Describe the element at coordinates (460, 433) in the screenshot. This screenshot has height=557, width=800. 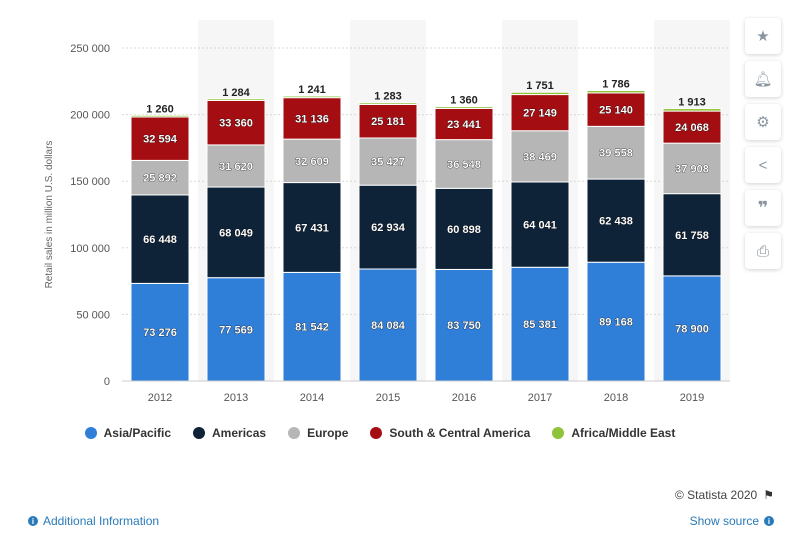
I see `legend-label: South & Central America` at that location.